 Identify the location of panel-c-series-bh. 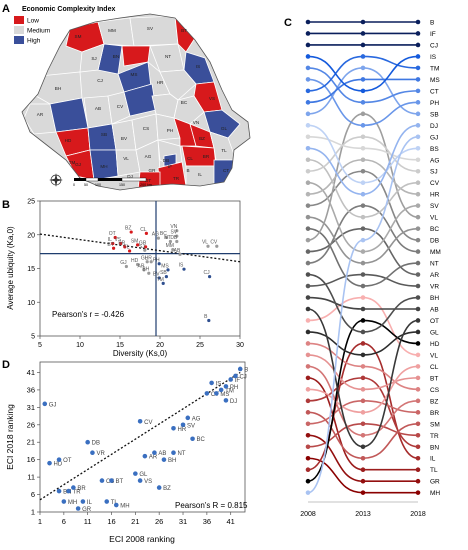
(363, 303).